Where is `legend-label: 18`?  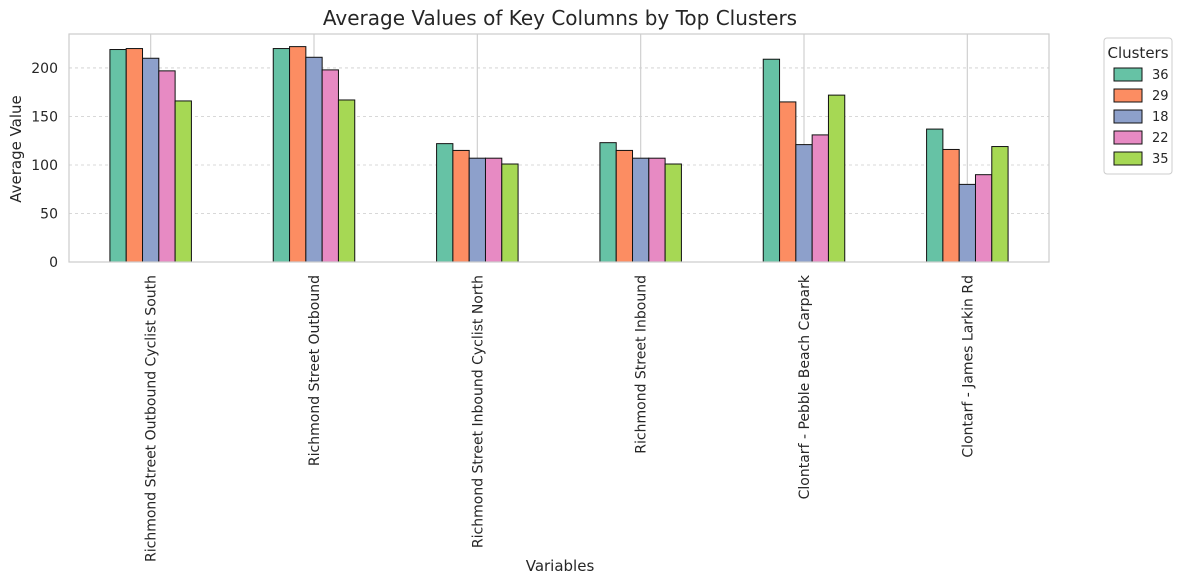 legend-label: 18 is located at coordinates (1160, 117).